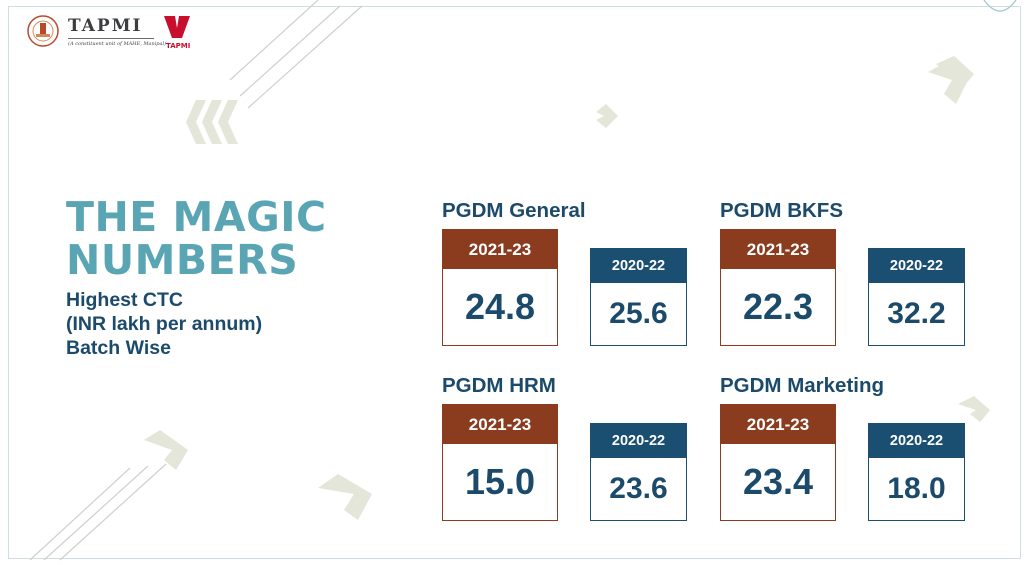 The width and height of the screenshot is (1029, 565). I want to click on subtitle-line-1: Highest CTC, so click(124, 300).